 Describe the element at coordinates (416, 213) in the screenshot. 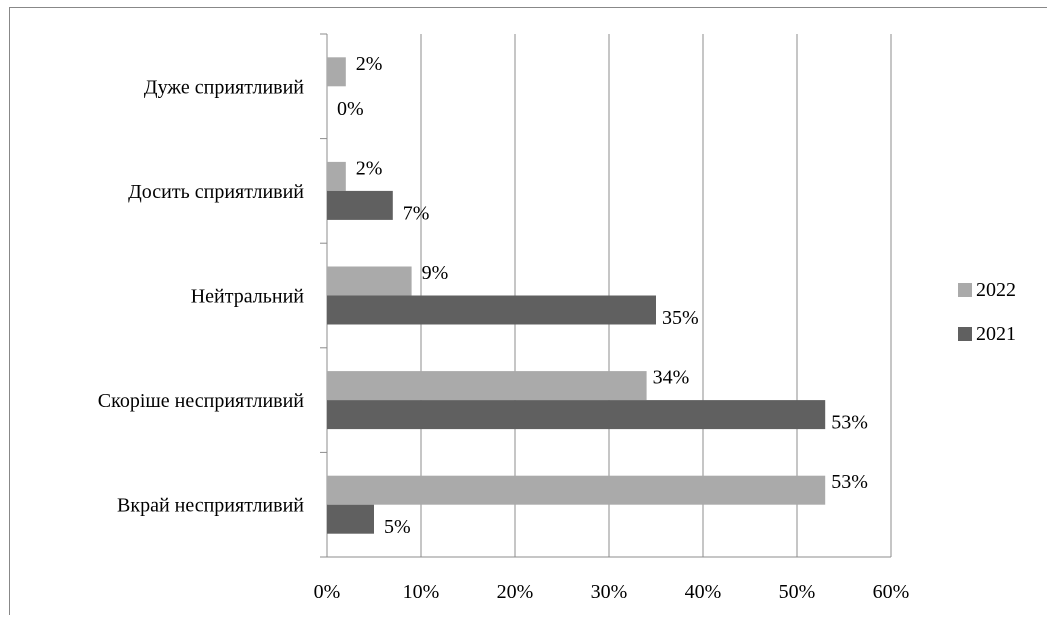

I see `data-label-2021: 7%` at that location.